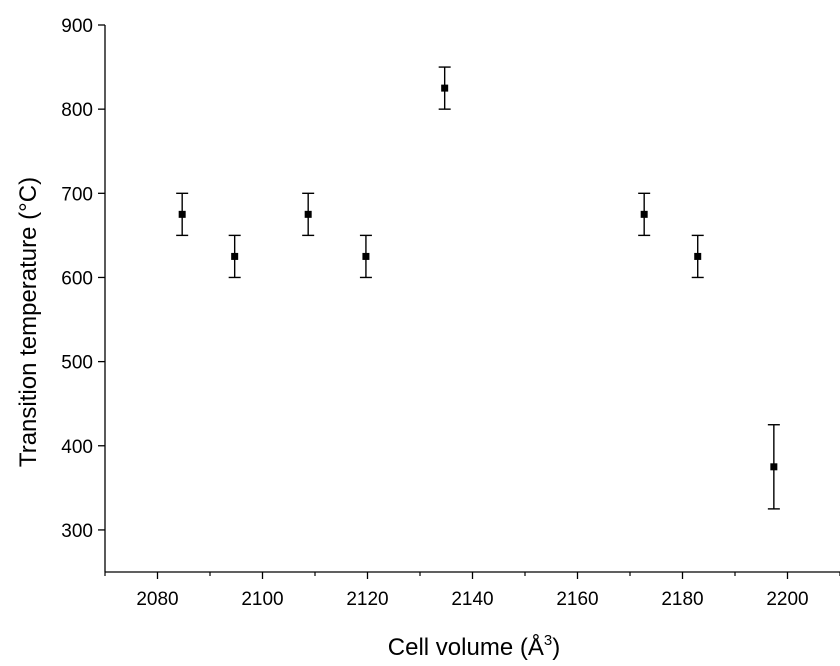 This screenshot has height=666, width=840. Describe the element at coordinates (77, 447) in the screenshot. I see `y-tick-label: 400` at that location.